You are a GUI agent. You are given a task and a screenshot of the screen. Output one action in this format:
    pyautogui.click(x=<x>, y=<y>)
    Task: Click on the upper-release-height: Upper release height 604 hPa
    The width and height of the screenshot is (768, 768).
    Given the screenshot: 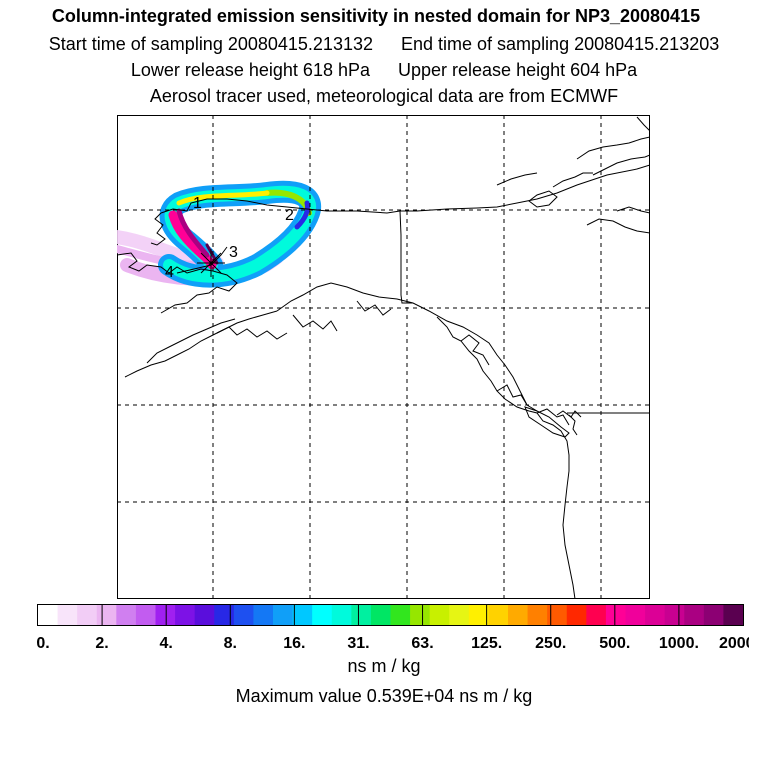 What is the action you would take?
    pyautogui.click(x=518, y=70)
    